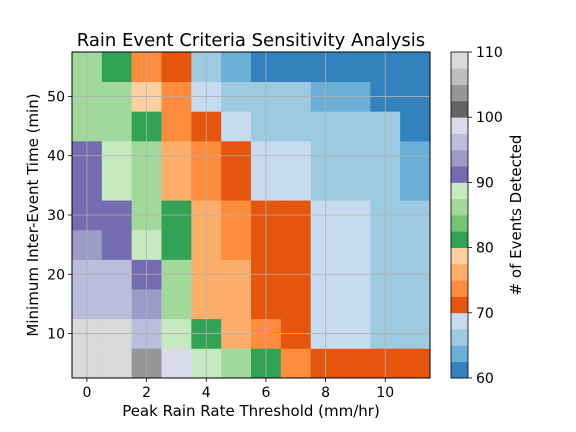 This screenshot has height=432, width=576. What do you see at coordinates (485, 314) in the screenshot?
I see `colorbar-tick-label: 70` at bounding box center [485, 314].